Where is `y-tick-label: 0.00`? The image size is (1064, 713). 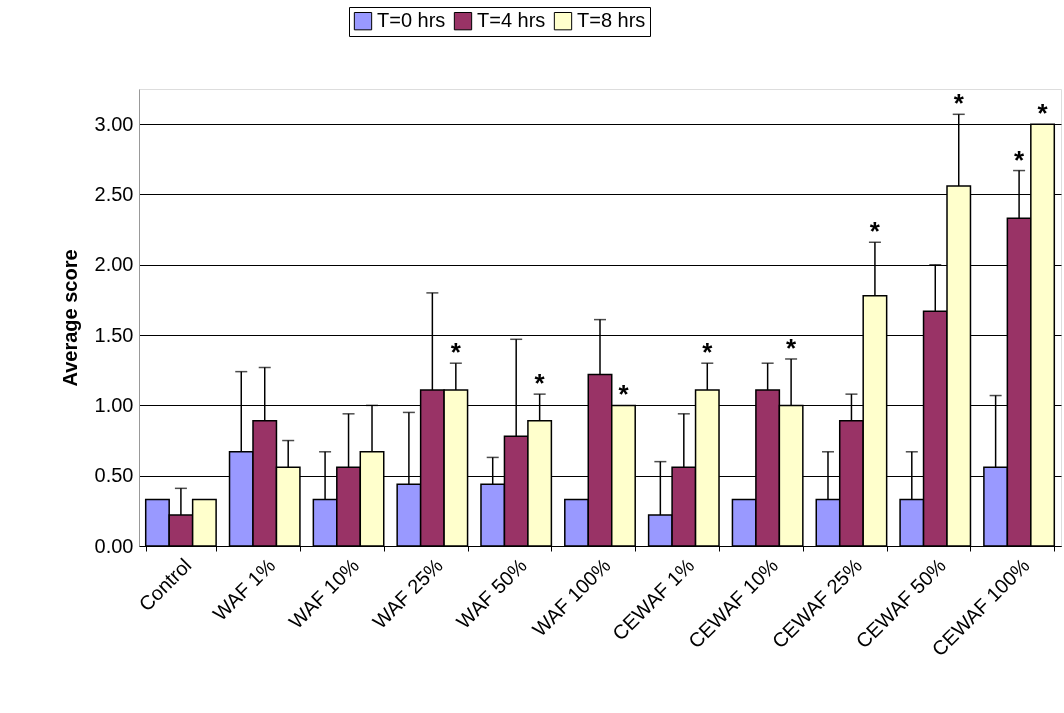 y-tick-label: 0.00 is located at coordinates (114, 545).